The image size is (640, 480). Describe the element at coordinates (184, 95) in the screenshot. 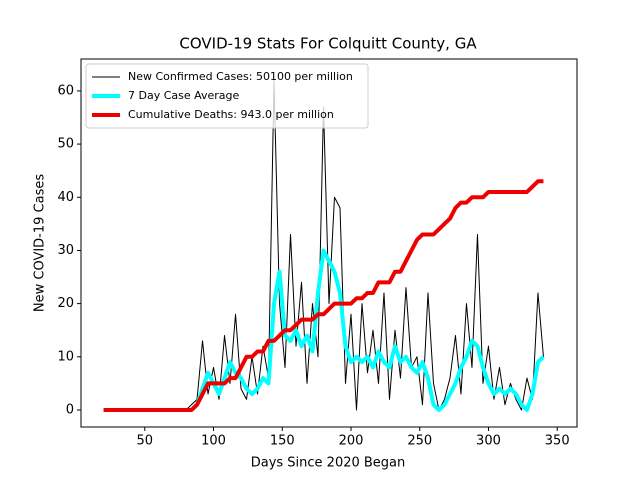

I see `legend-label: 7 Day Case Average` at that location.